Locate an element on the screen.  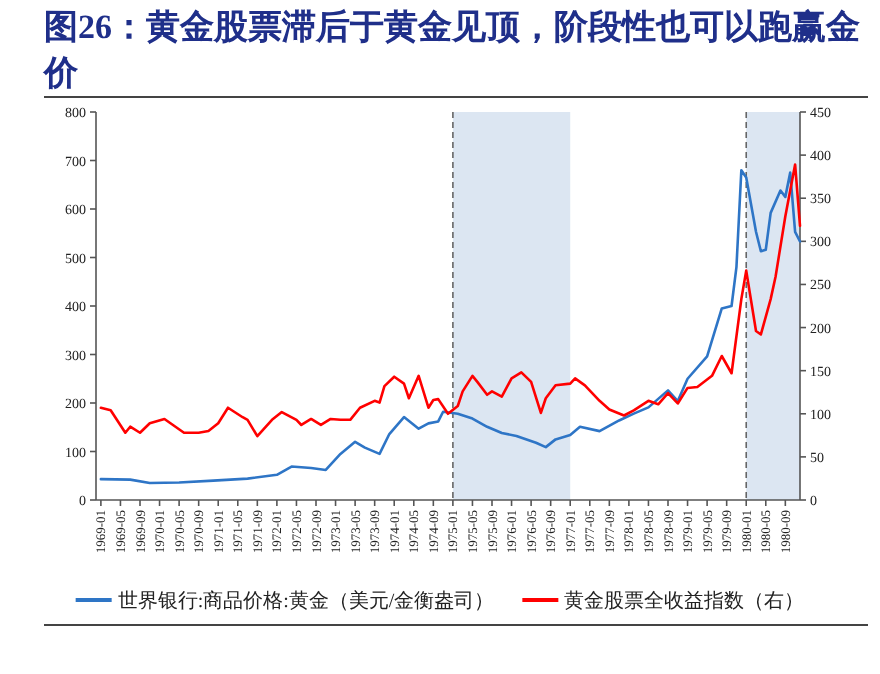
legend-label: 黄金股票全收益指数（右） is located at coordinates (684, 601).